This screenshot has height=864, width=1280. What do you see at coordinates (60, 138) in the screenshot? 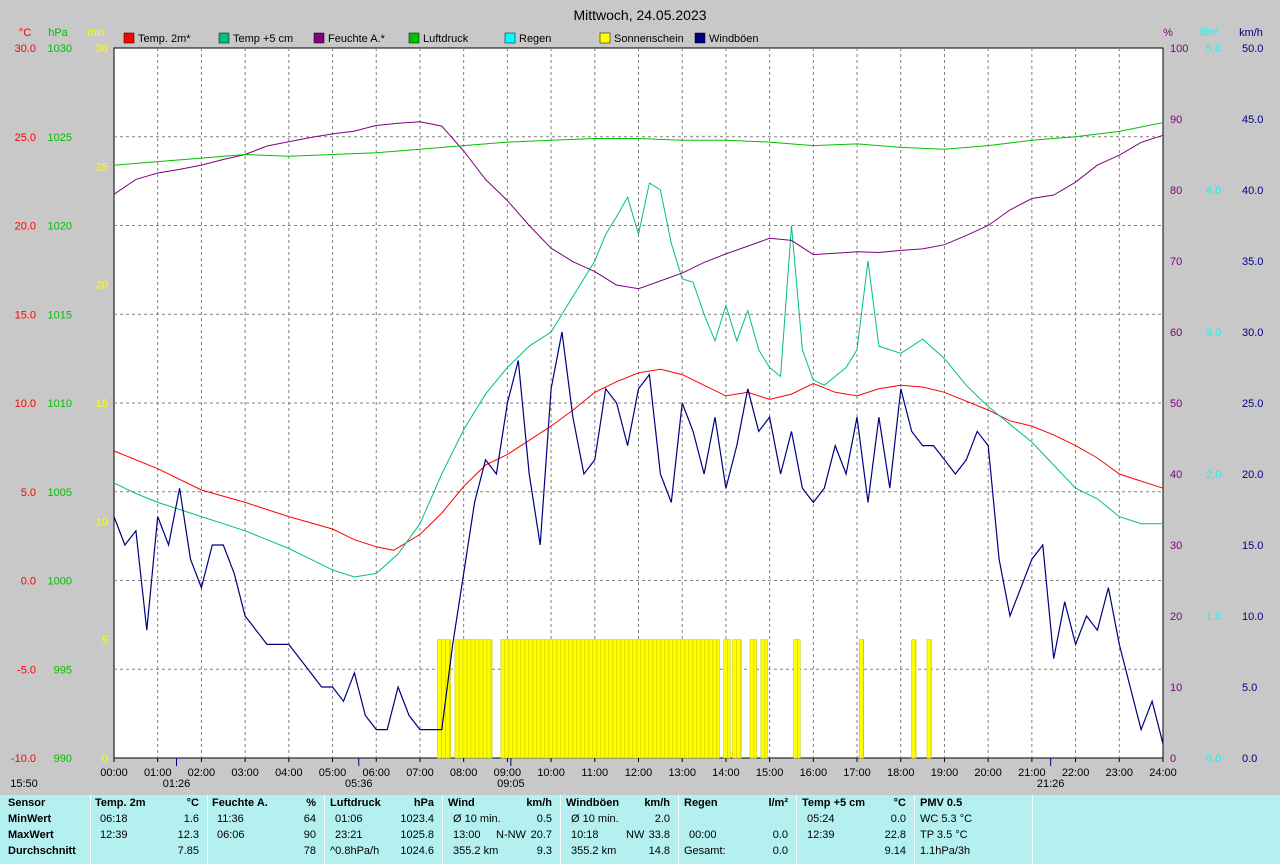
I see `pressure-axis-tick: 1025` at bounding box center [60, 138].